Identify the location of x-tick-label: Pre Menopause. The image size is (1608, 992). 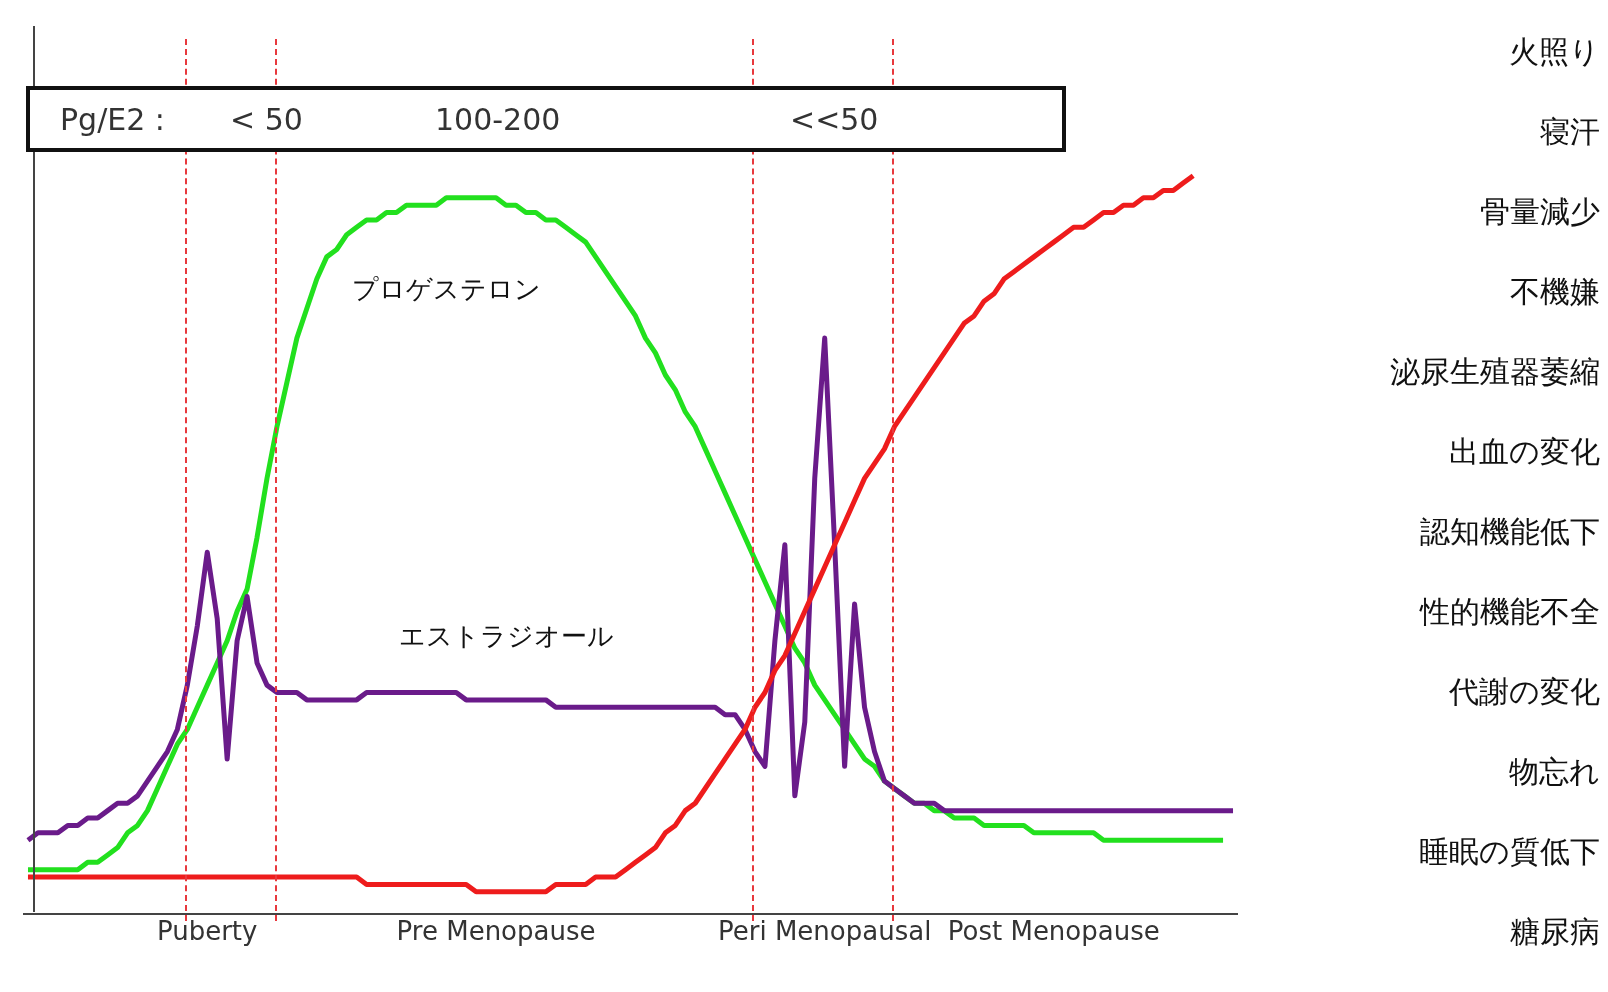
(496, 931).